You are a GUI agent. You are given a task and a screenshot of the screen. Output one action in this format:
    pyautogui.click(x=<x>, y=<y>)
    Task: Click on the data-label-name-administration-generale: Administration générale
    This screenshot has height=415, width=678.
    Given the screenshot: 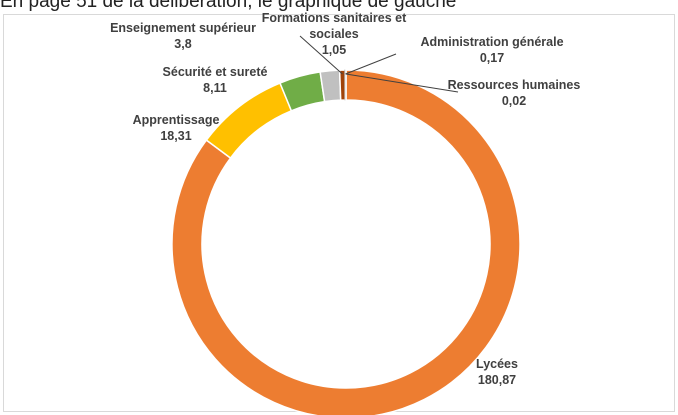 What is the action you would take?
    pyautogui.click(x=491, y=42)
    